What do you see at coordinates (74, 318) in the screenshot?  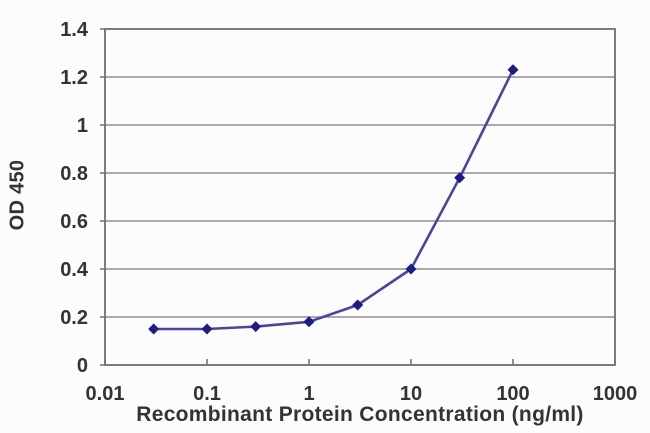 I see `y-tick-label: 0.2` at bounding box center [74, 318].